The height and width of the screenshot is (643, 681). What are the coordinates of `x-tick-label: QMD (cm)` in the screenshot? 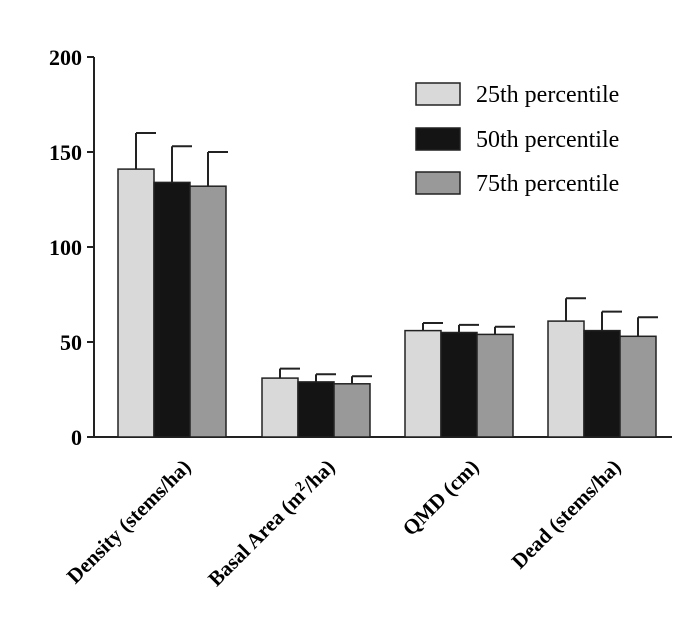 It's located at (441, 498).